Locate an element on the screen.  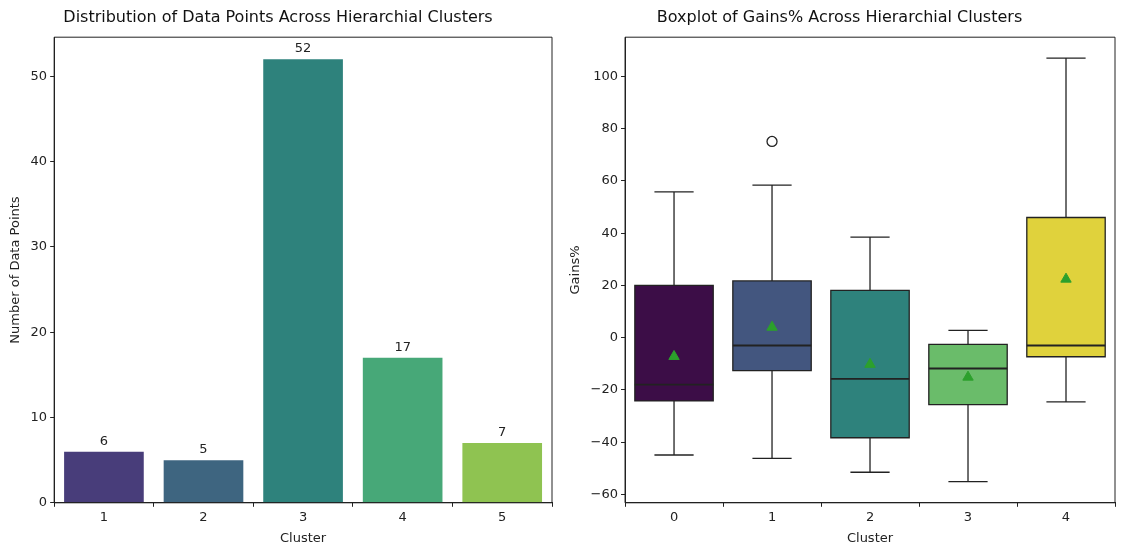
data-label: 17 is located at coordinates (402, 346).